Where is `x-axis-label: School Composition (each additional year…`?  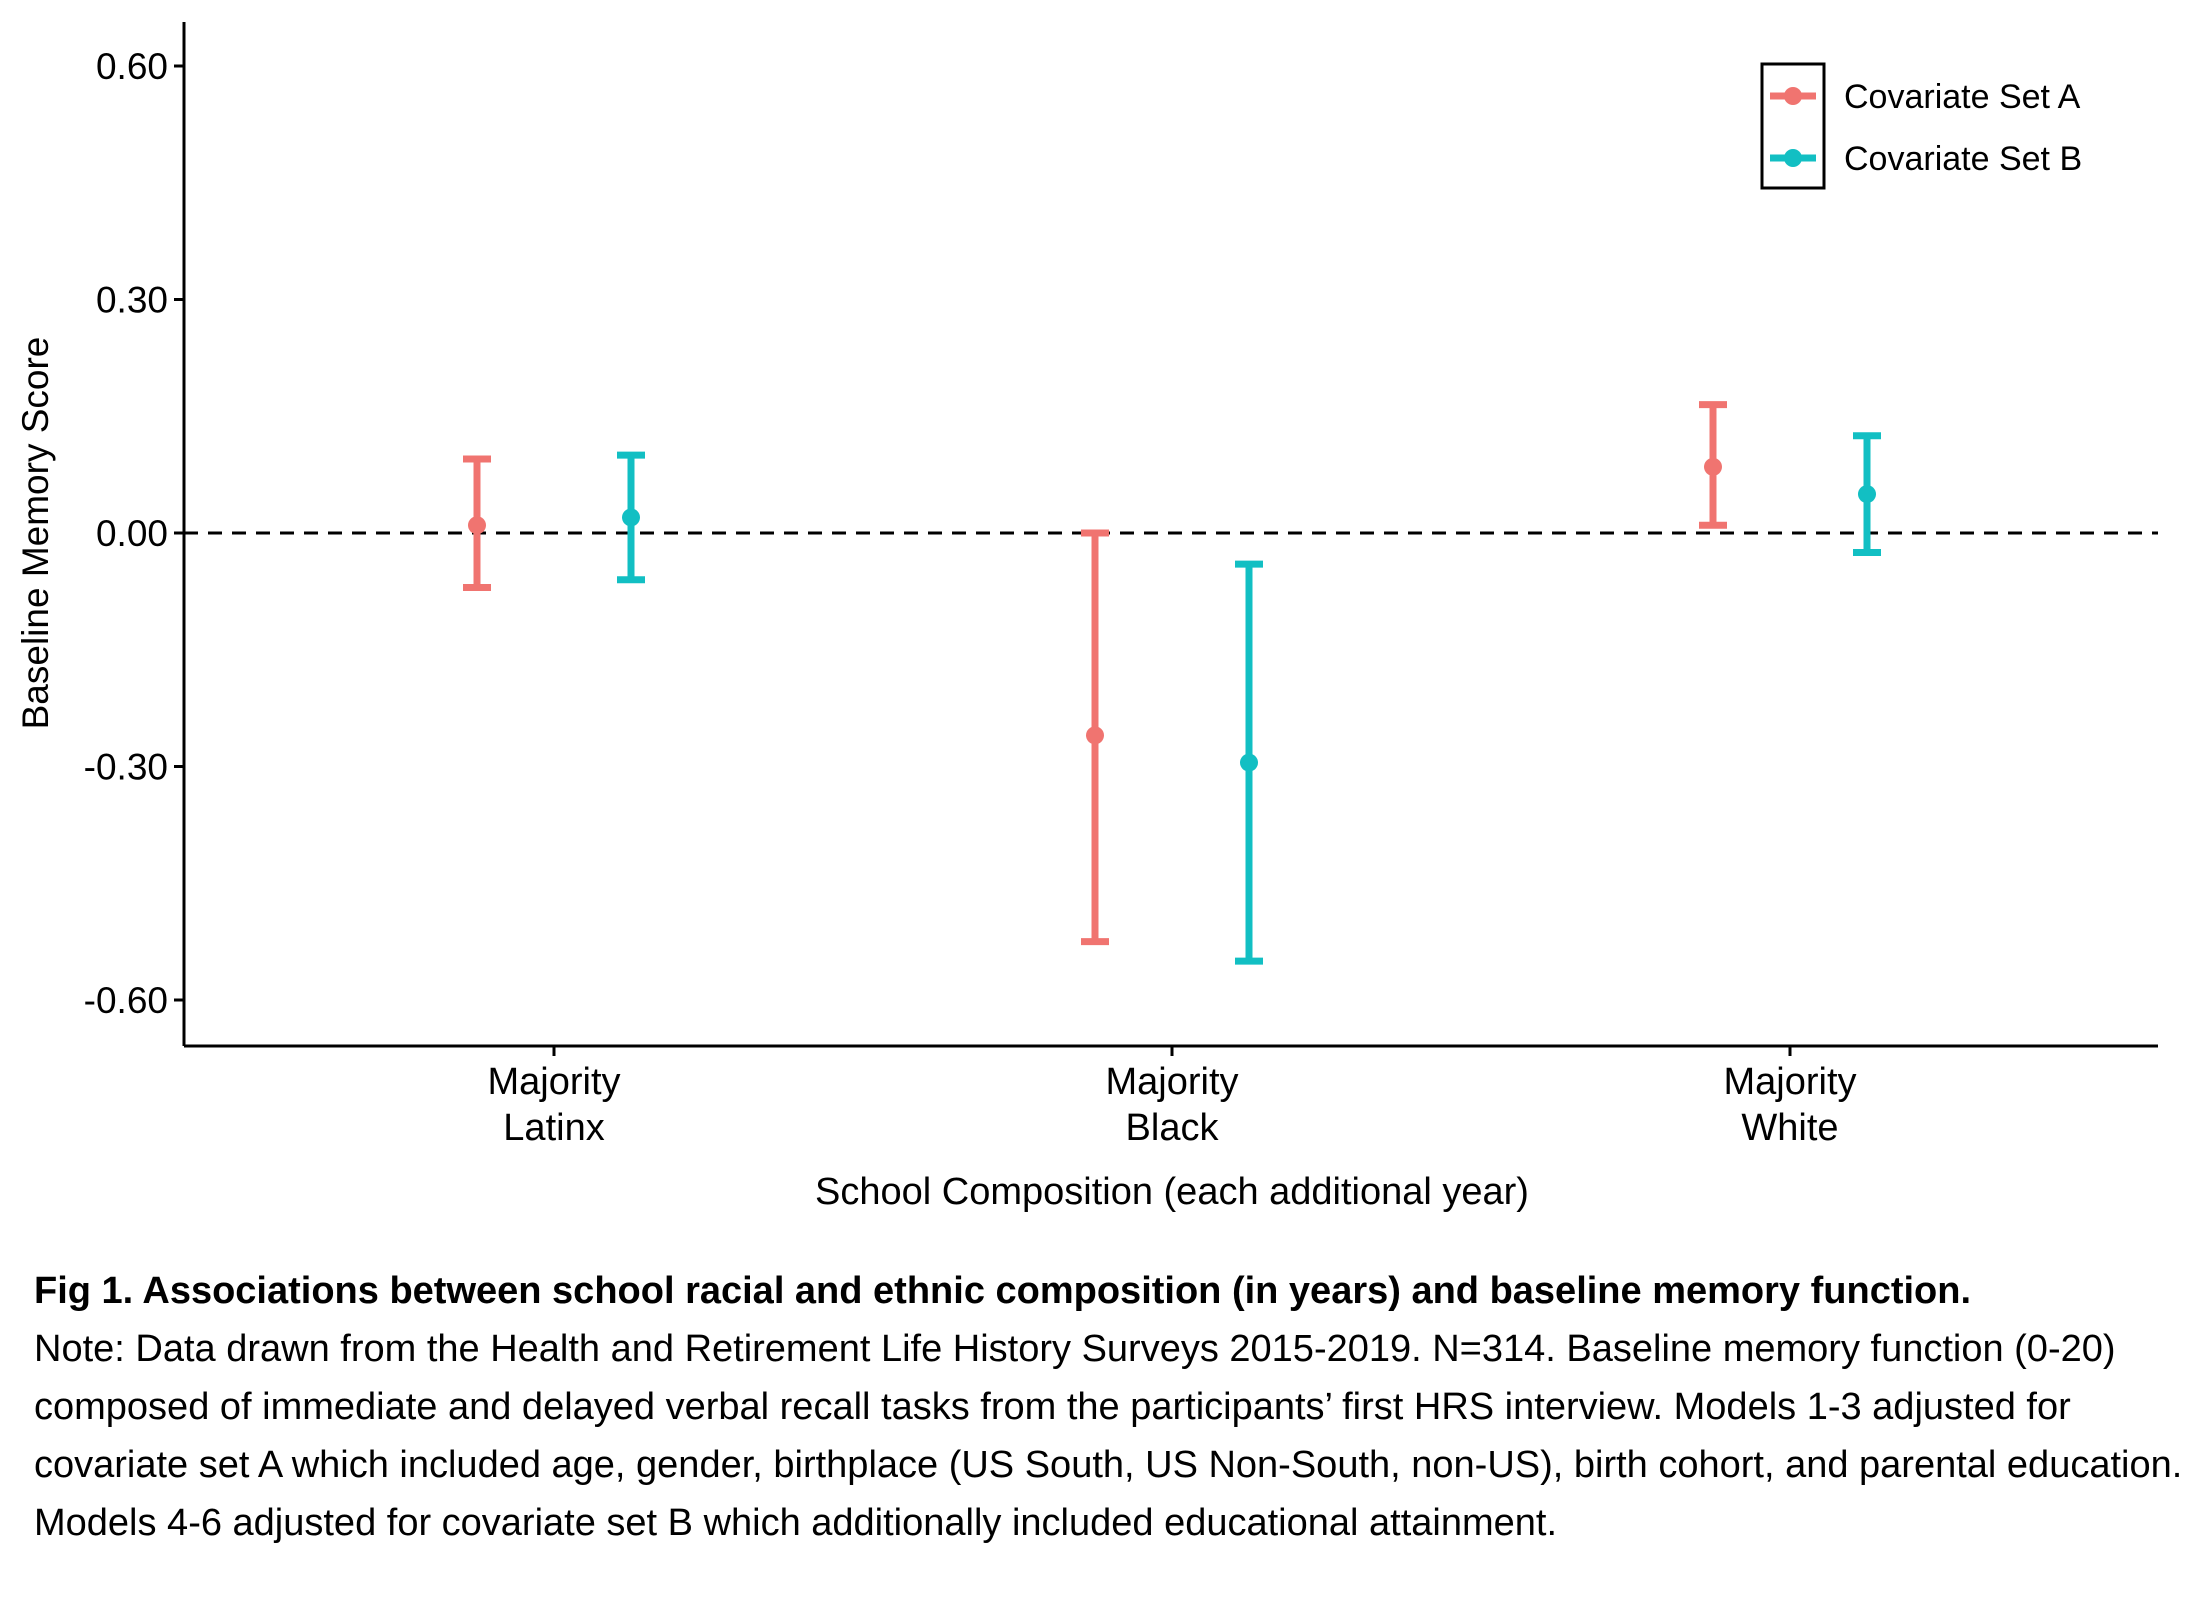 x-axis-label: School Composition (each additional year… is located at coordinates (1172, 1192).